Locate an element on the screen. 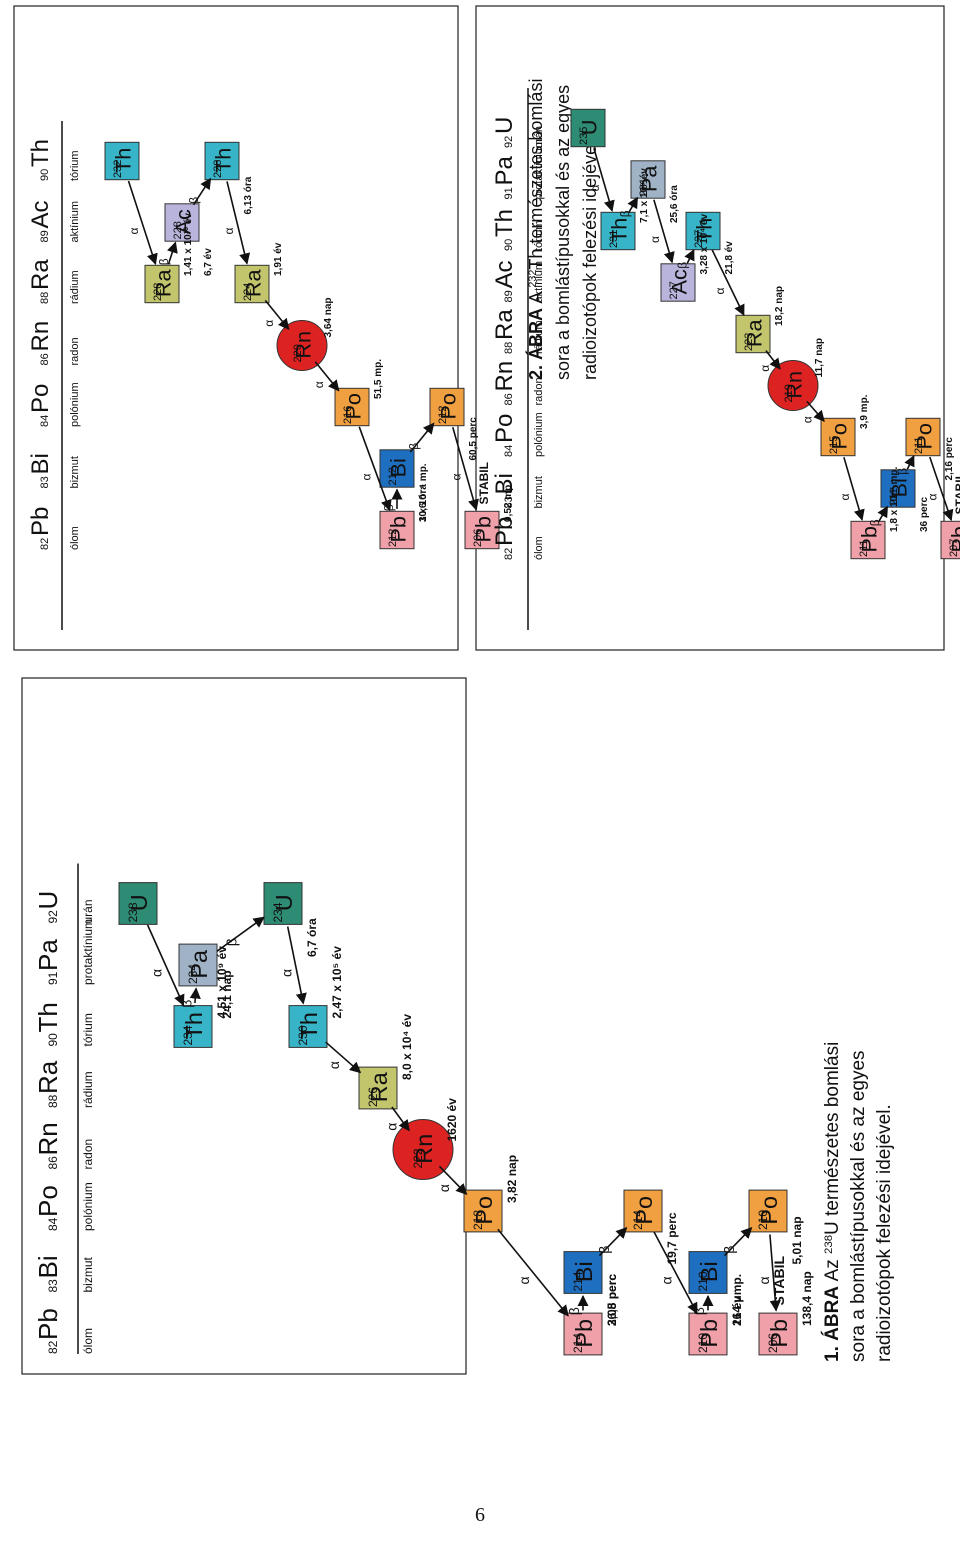  nuclide-symbol: Ra is located at coordinates (753, 333).